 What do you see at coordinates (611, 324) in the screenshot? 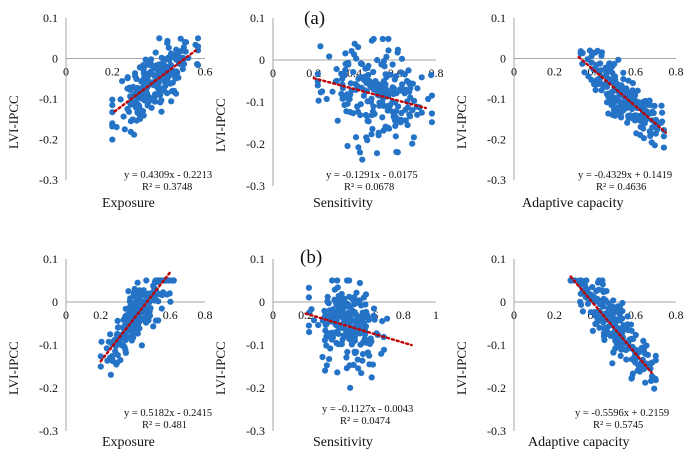
I see `trendline` at bounding box center [611, 324].